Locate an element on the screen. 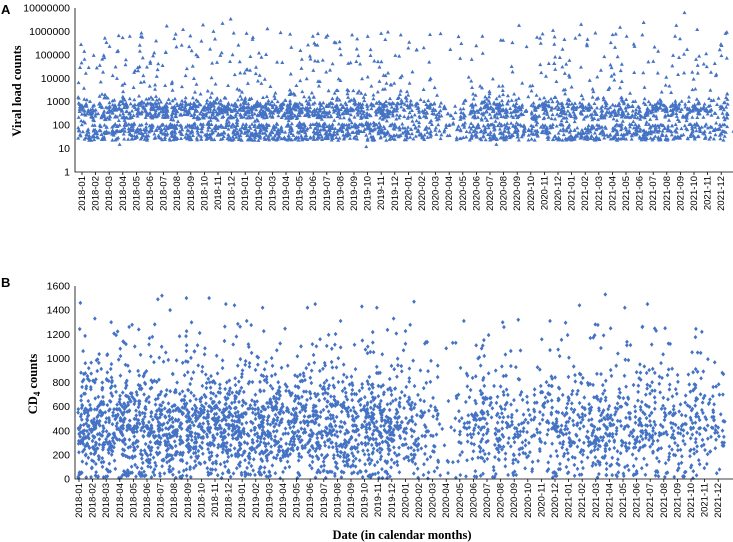  y-tick-label: 600 is located at coordinates (61, 407).